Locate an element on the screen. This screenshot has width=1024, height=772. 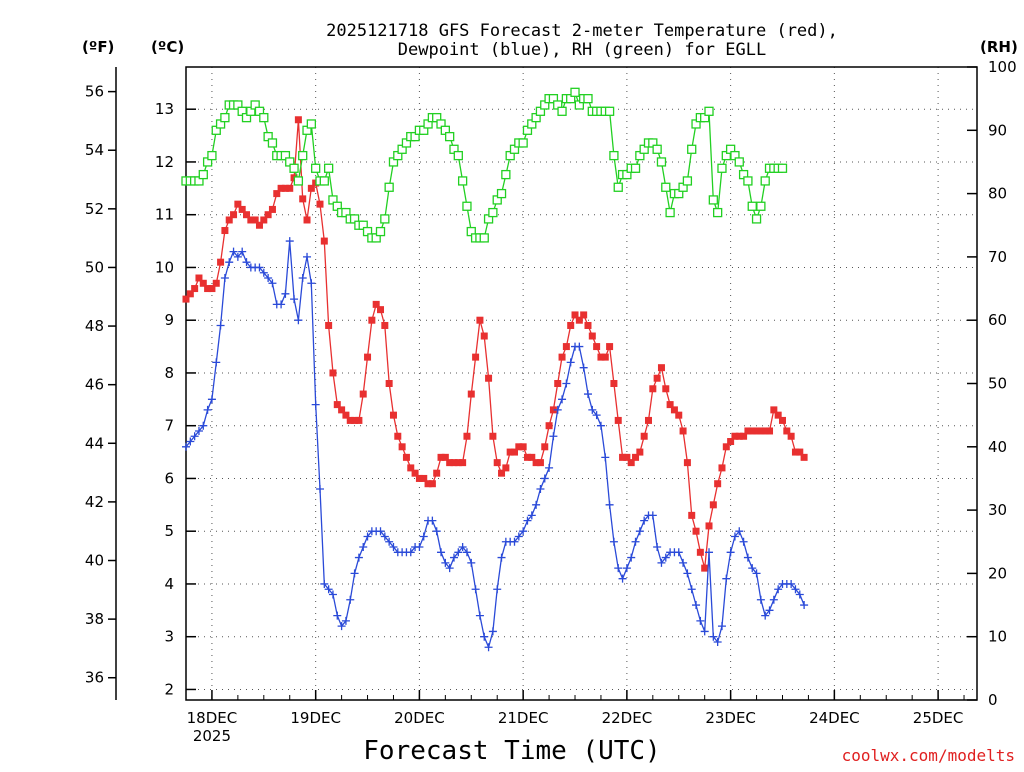
celsius-tick-label: 8 is located at coordinates (169, 373).